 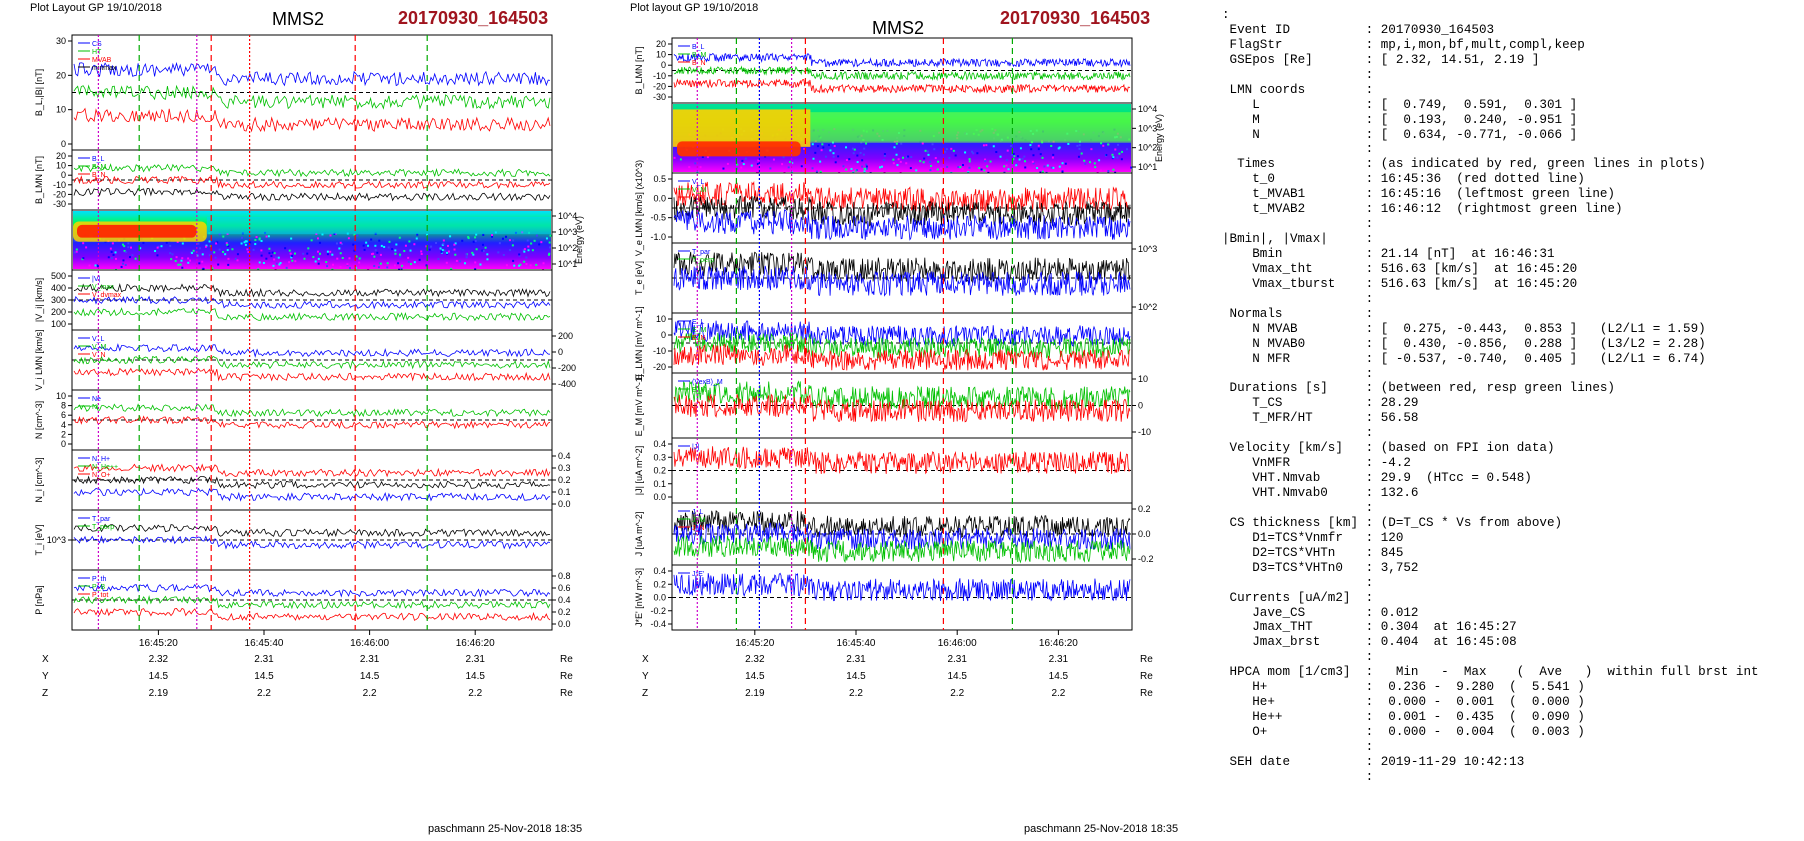 What do you see at coordinates (39, 92) in the screenshot?
I see `y-axis-label: B_L,|B| [nT]` at bounding box center [39, 92].